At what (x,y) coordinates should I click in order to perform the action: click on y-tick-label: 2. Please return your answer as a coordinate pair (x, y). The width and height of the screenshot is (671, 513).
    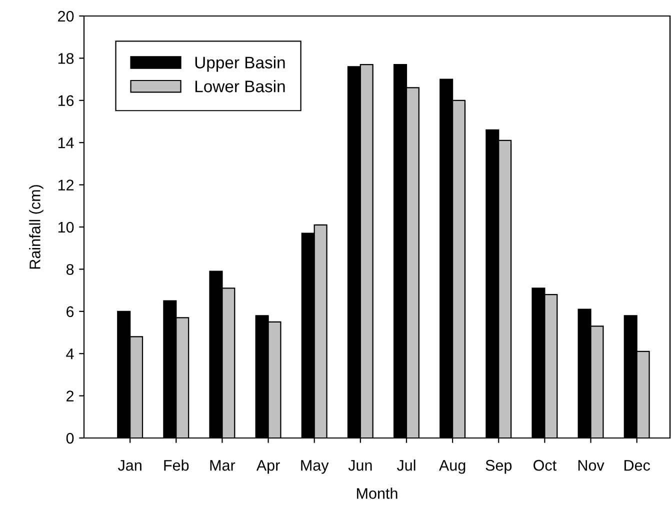
    Looking at the image, I should click on (70, 396).